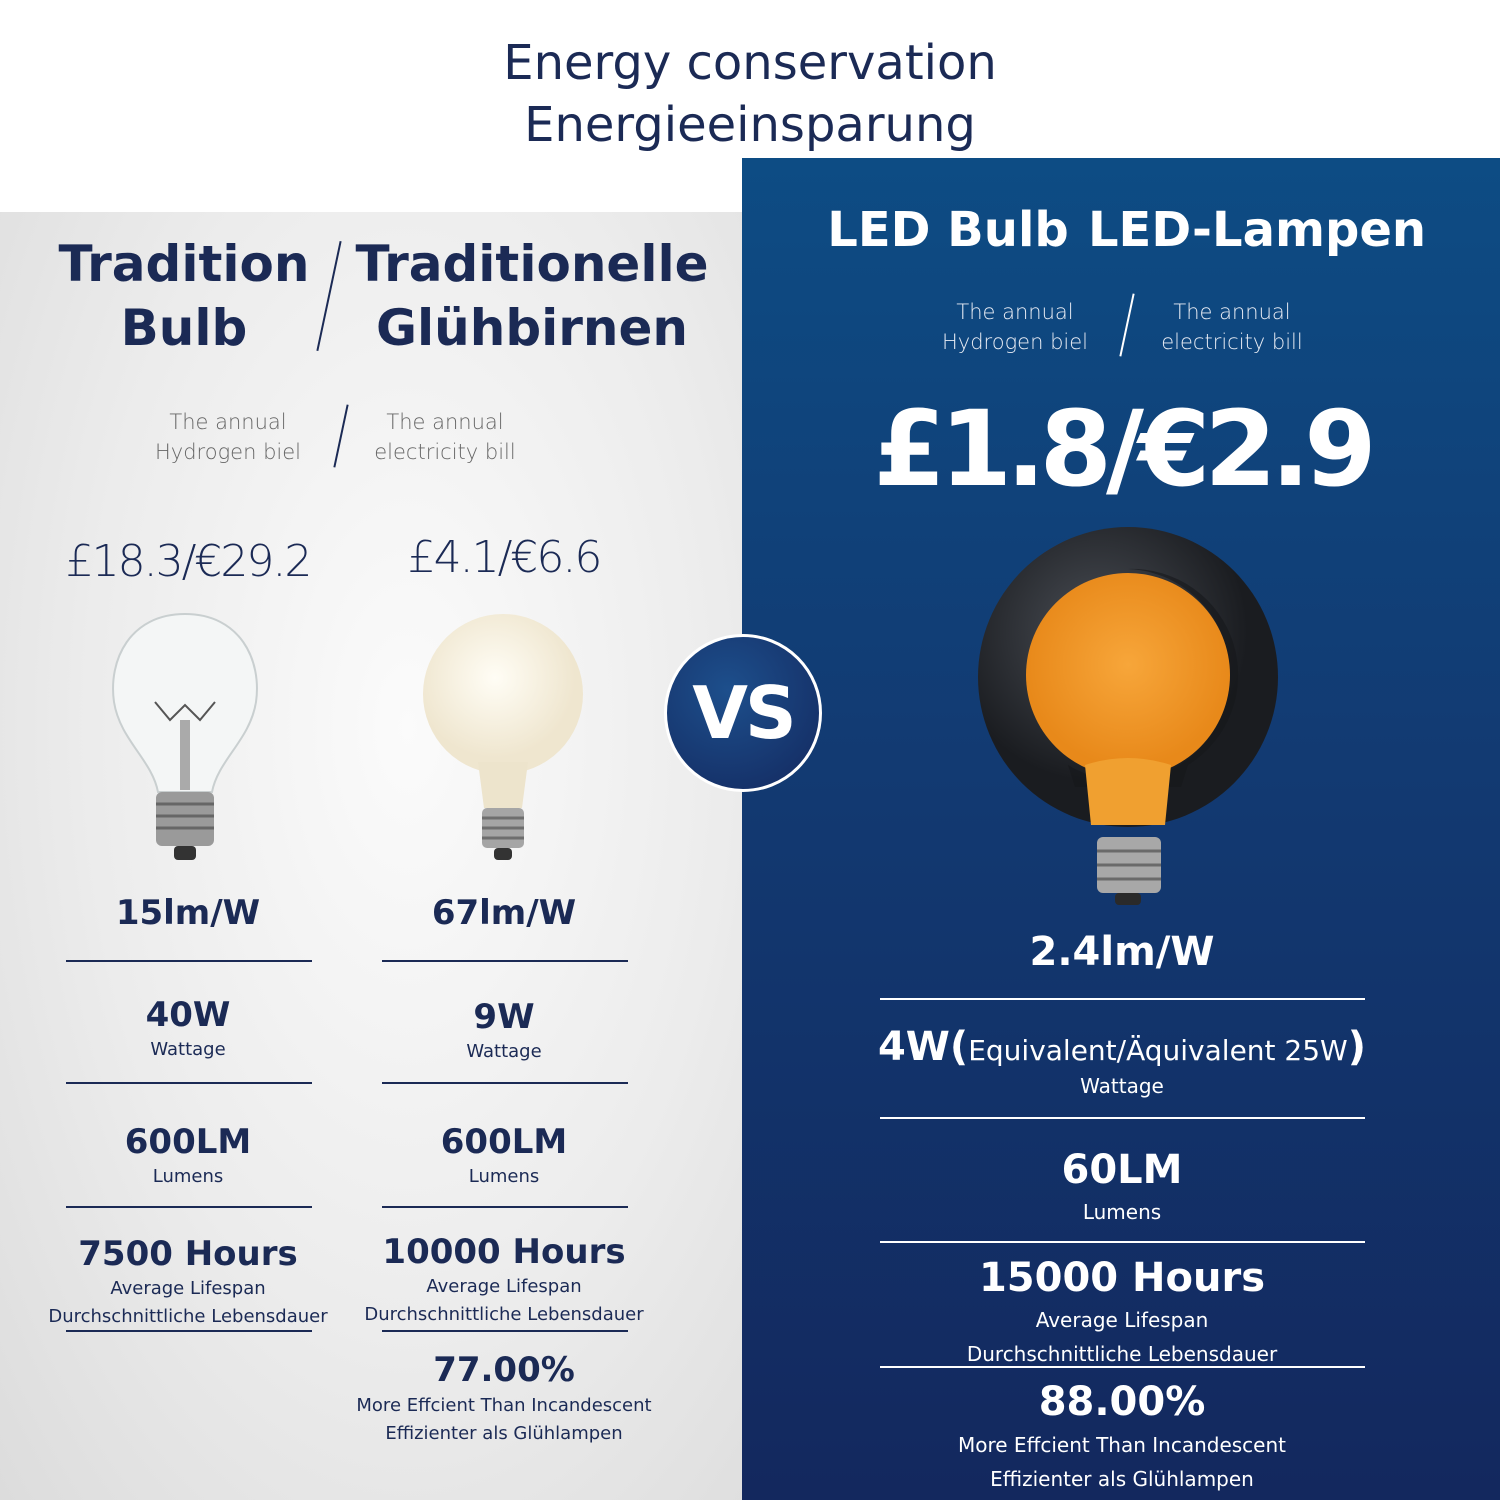 This screenshot has width=1500, height=1500. Describe the element at coordinates (532, 296) in the screenshot. I see `traditional-title-de: Traditionelle Glühbirnen` at that location.